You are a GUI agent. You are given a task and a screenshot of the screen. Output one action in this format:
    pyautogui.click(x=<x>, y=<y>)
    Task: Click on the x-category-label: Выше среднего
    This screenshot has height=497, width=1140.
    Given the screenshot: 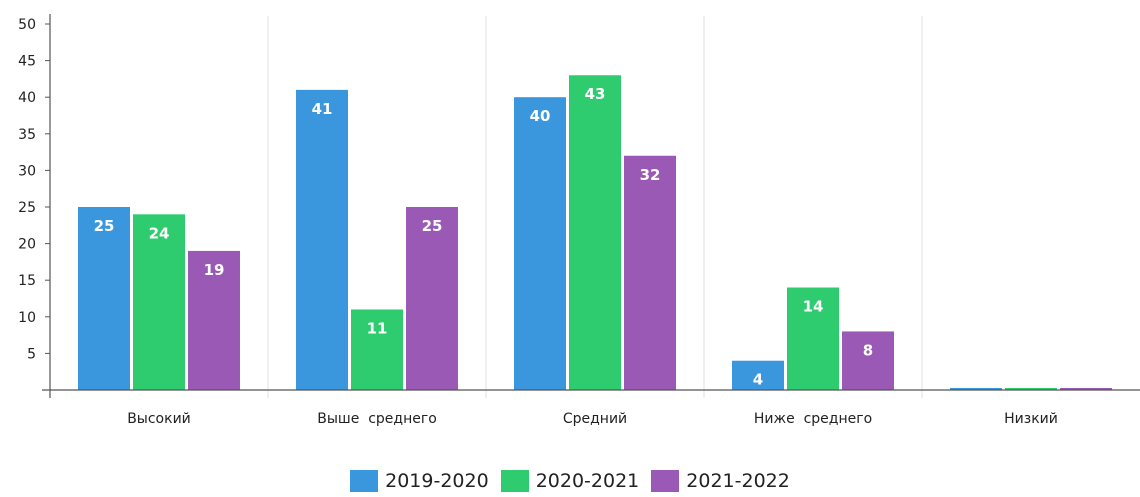 What is the action you would take?
    pyautogui.click(x=377, y=419)
    